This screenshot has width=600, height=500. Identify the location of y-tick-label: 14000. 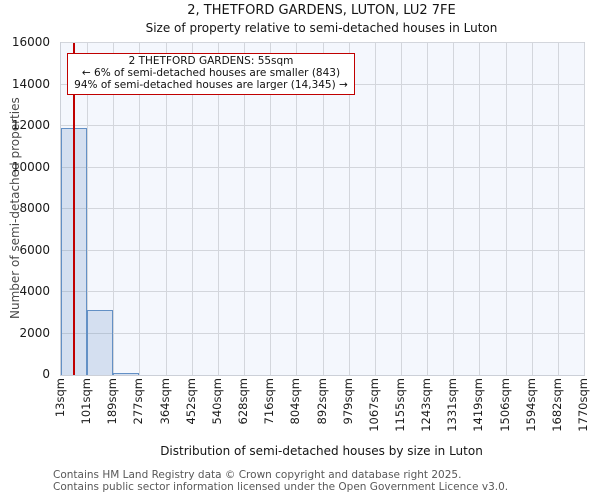
(30, 83).